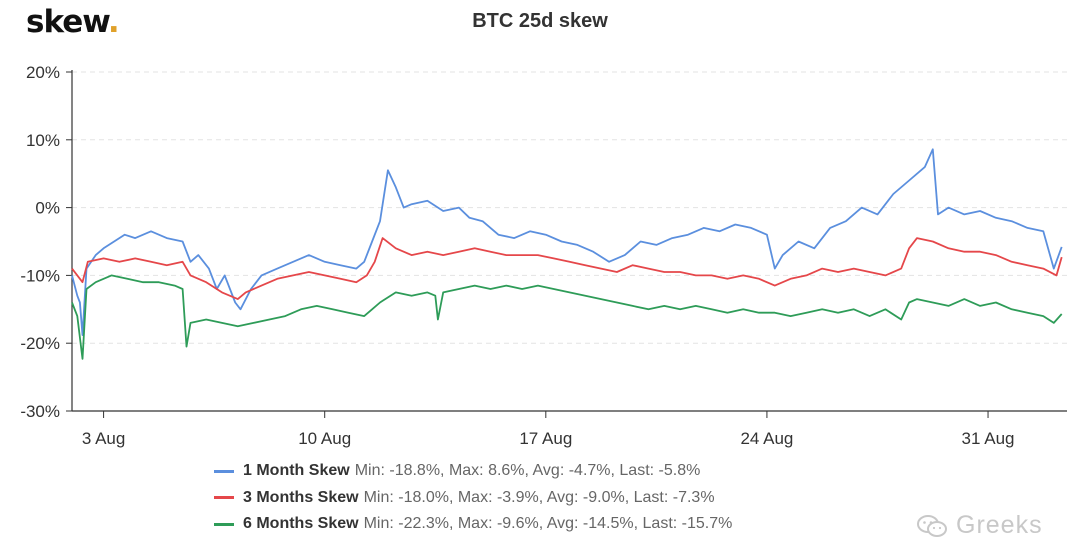 This screenshot has width=1080, height=543. I want to click on x-tick-label: 10 Aug, so click(324, 438).